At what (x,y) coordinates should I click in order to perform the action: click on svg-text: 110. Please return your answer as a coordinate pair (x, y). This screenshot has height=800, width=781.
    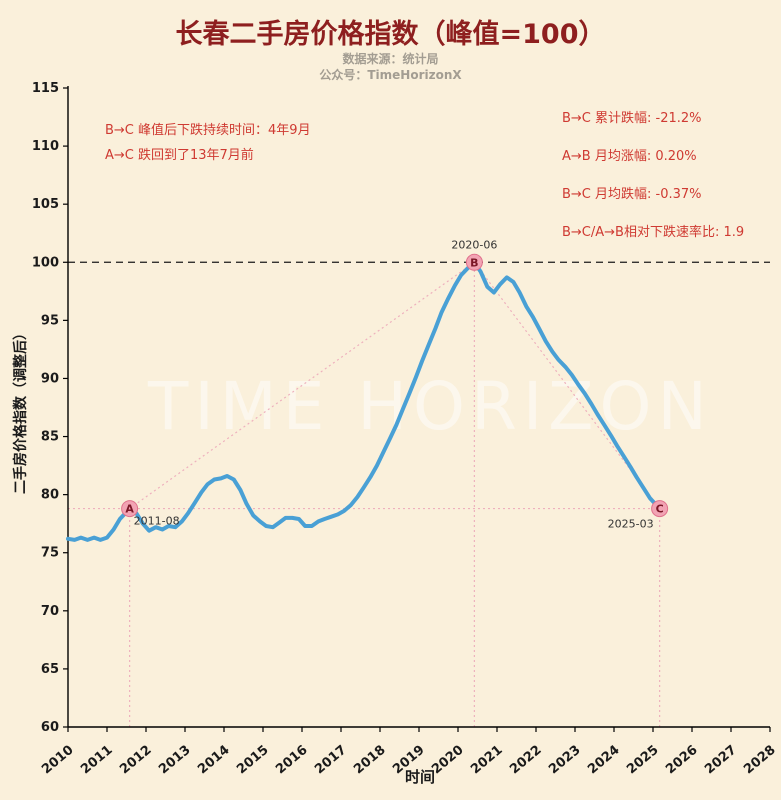
    Looking at the image, I should click on (45, 146).